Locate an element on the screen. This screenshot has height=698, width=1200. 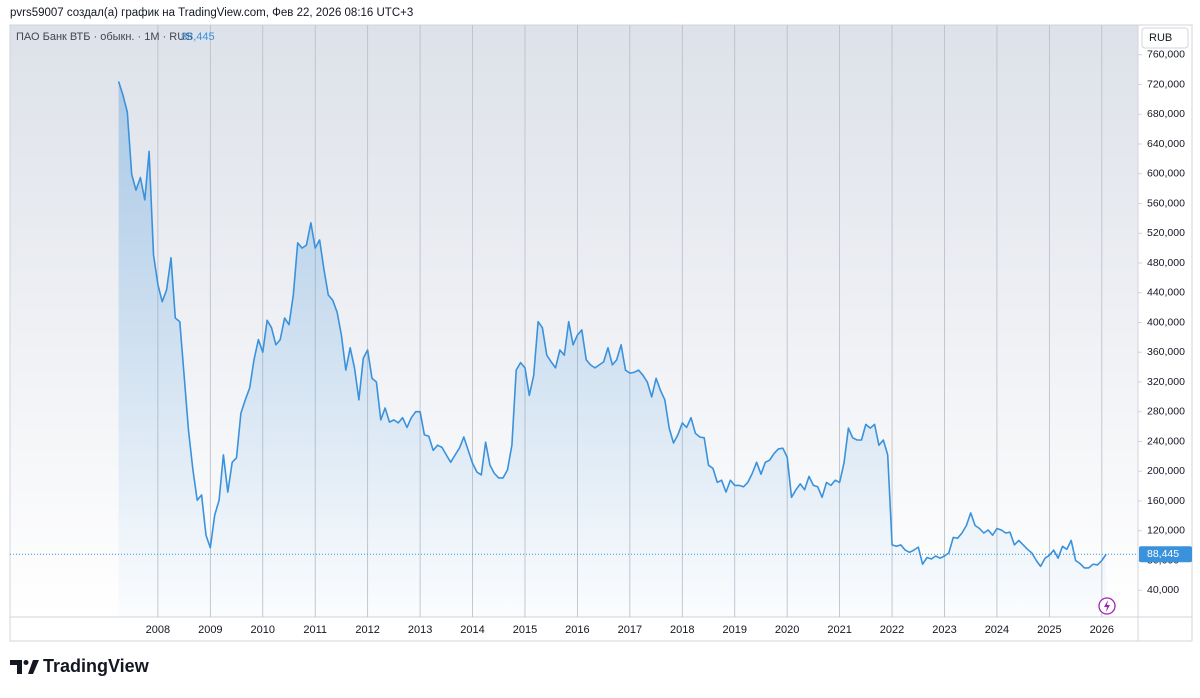
x-tick-label: 2020 is located at coordinates (787, 630).